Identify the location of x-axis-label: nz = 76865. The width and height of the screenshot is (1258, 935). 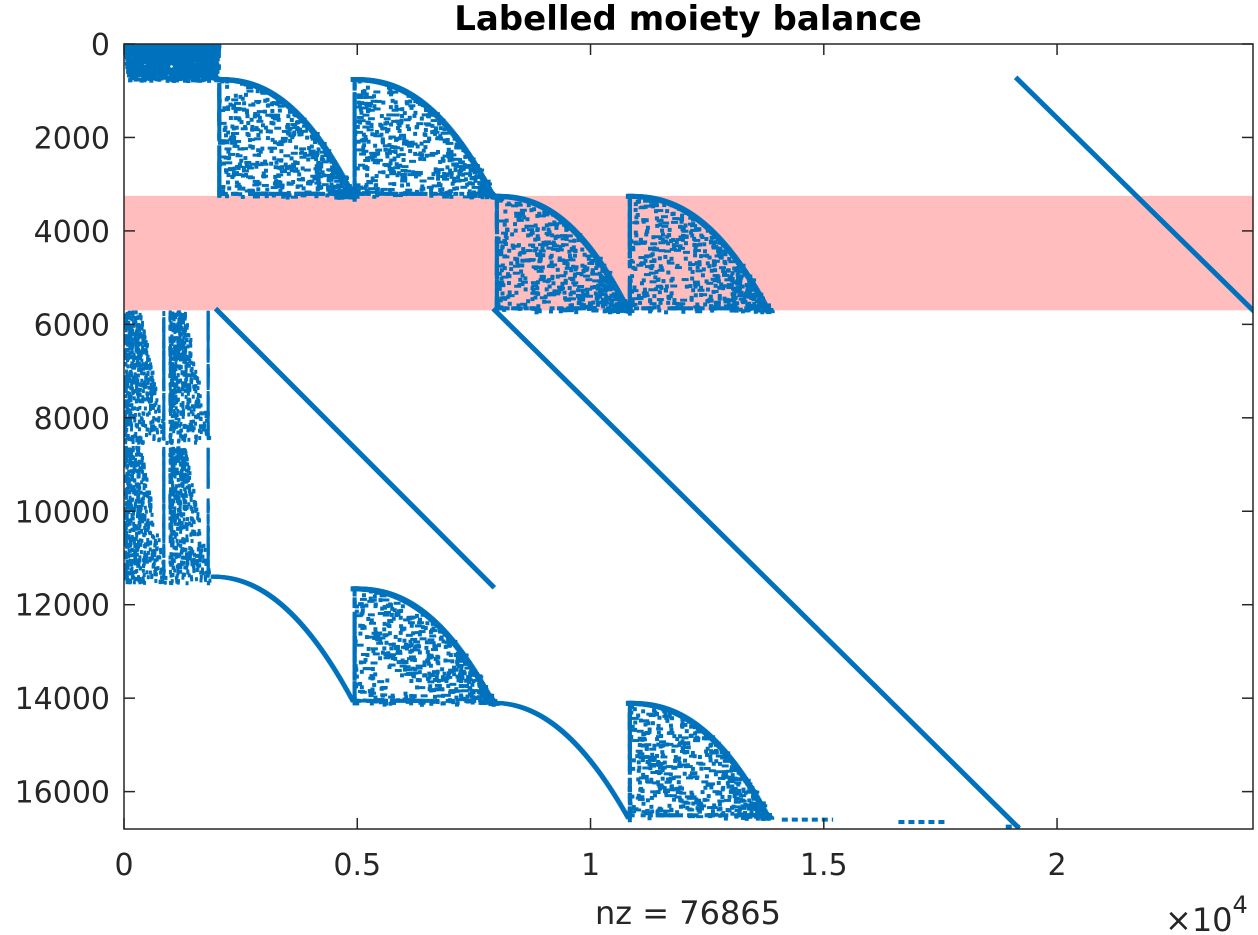
(688, 913).